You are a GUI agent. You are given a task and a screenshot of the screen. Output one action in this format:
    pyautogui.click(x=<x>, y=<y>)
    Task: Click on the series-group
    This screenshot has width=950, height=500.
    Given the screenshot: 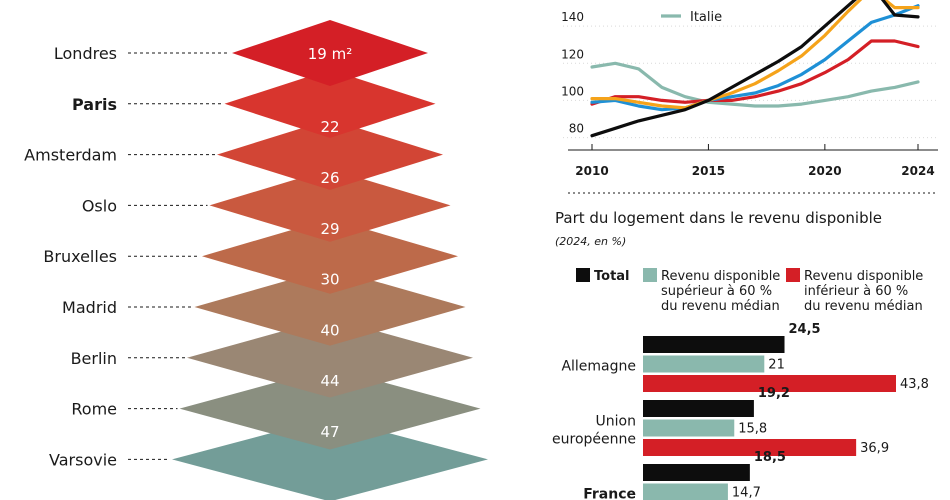 What is the action you would take?
    pyautogui.click(x=755, y=69)
    